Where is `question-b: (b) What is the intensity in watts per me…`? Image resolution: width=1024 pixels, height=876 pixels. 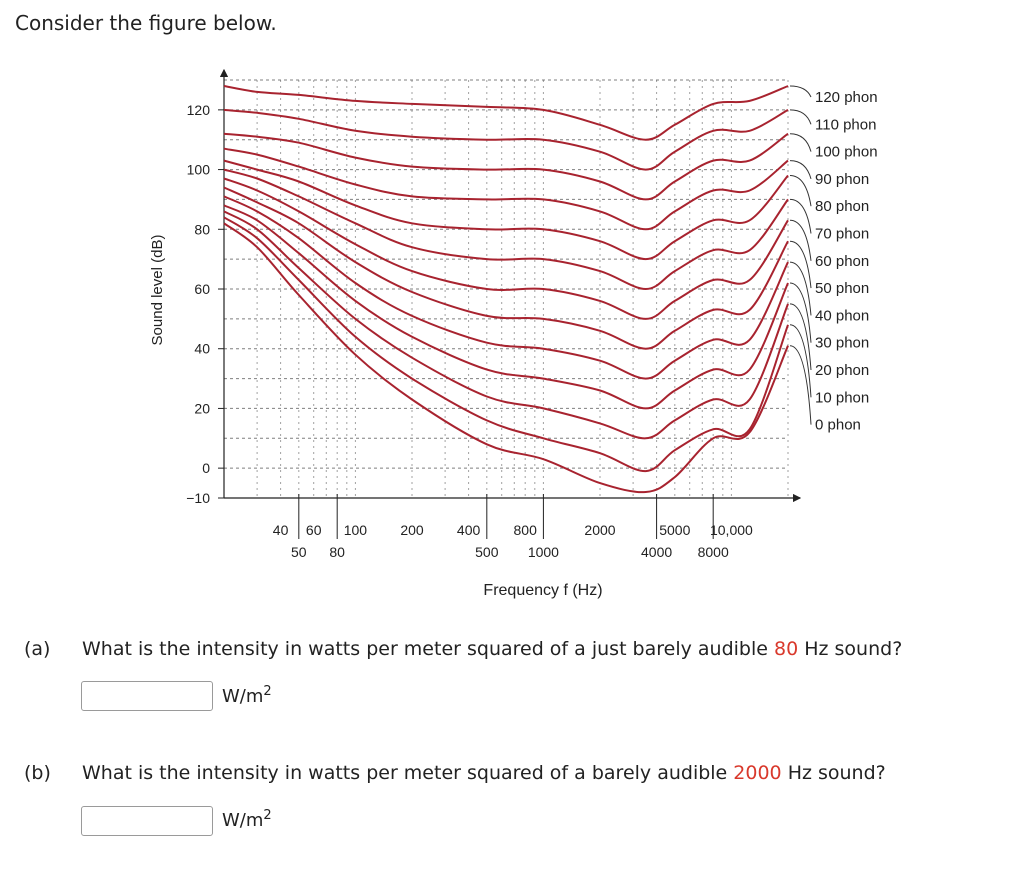 question-b: (b) What is the intensity in watts per me… is located at coordinates (455, 773).